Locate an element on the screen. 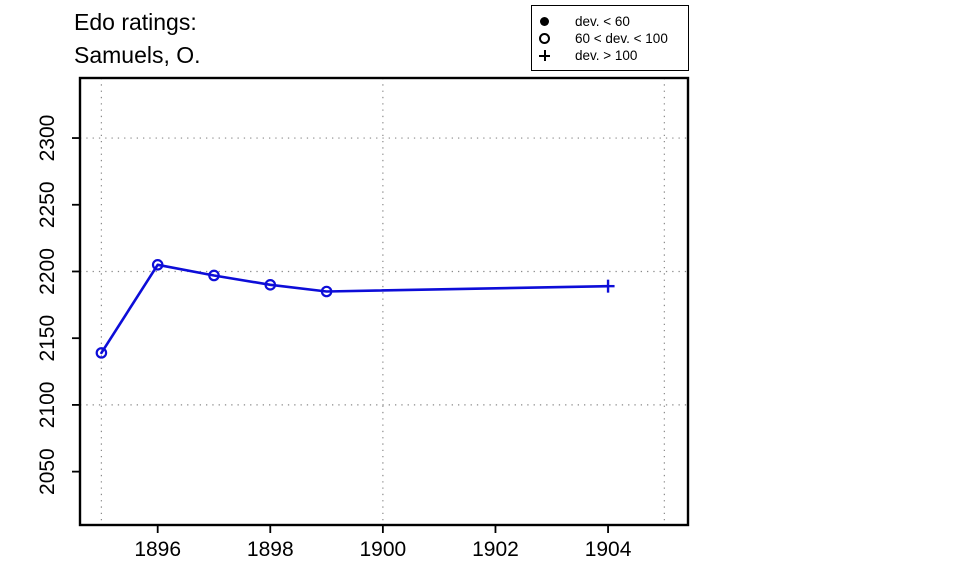 The height and width of the screenshot is (576, 960). y-tick-label: 2250 is located at coordinates (47, 204).